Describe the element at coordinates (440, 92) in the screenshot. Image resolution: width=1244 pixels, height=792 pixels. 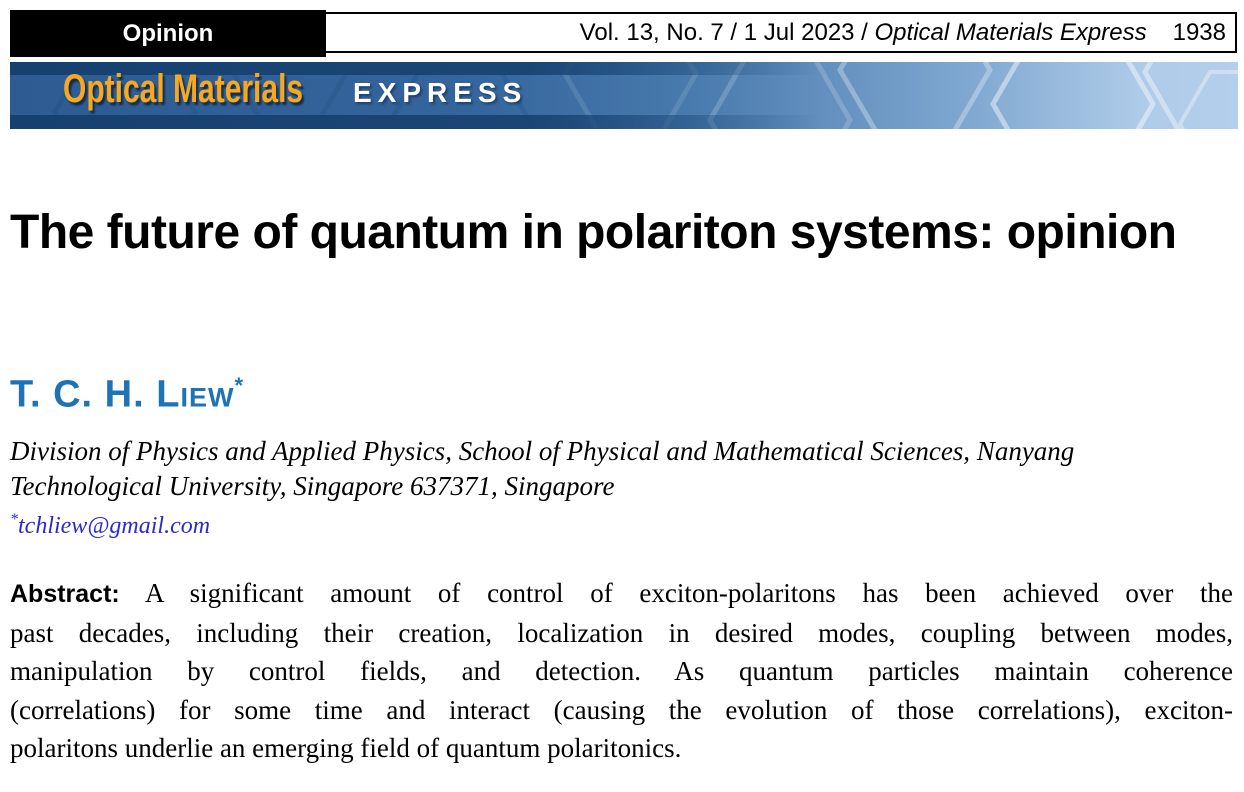
I see `logo-secondary-text: EXPRESS` at that location.